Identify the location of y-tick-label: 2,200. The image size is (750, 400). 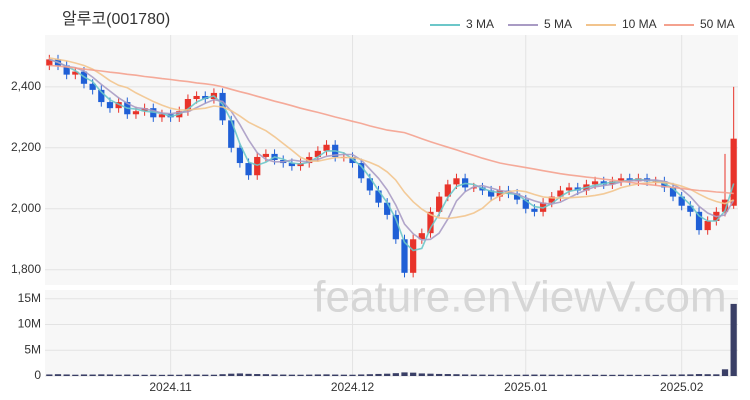
(26, 147).